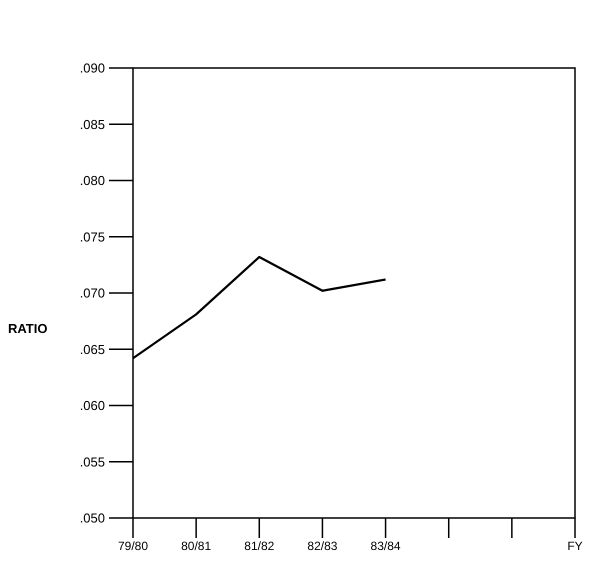  I want to click on y-tick-label: .065, so click(92, 349).